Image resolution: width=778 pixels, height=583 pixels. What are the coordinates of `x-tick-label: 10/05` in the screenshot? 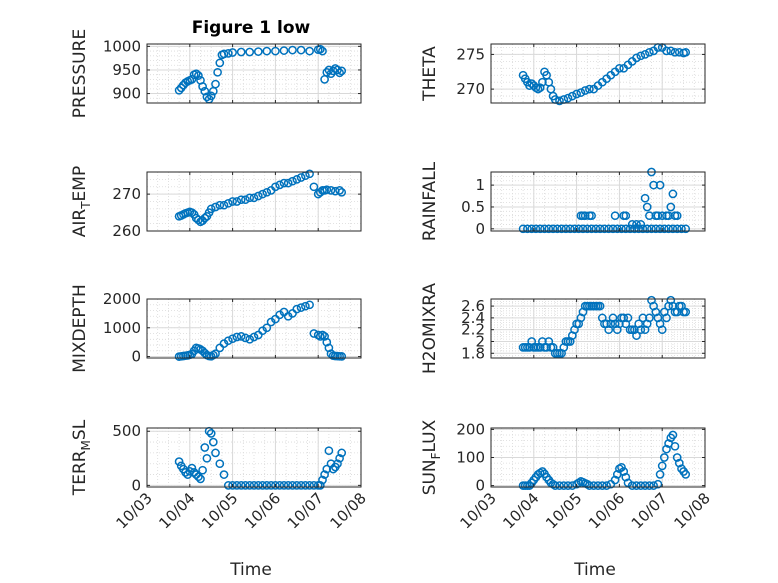 It's located at (219, 510).